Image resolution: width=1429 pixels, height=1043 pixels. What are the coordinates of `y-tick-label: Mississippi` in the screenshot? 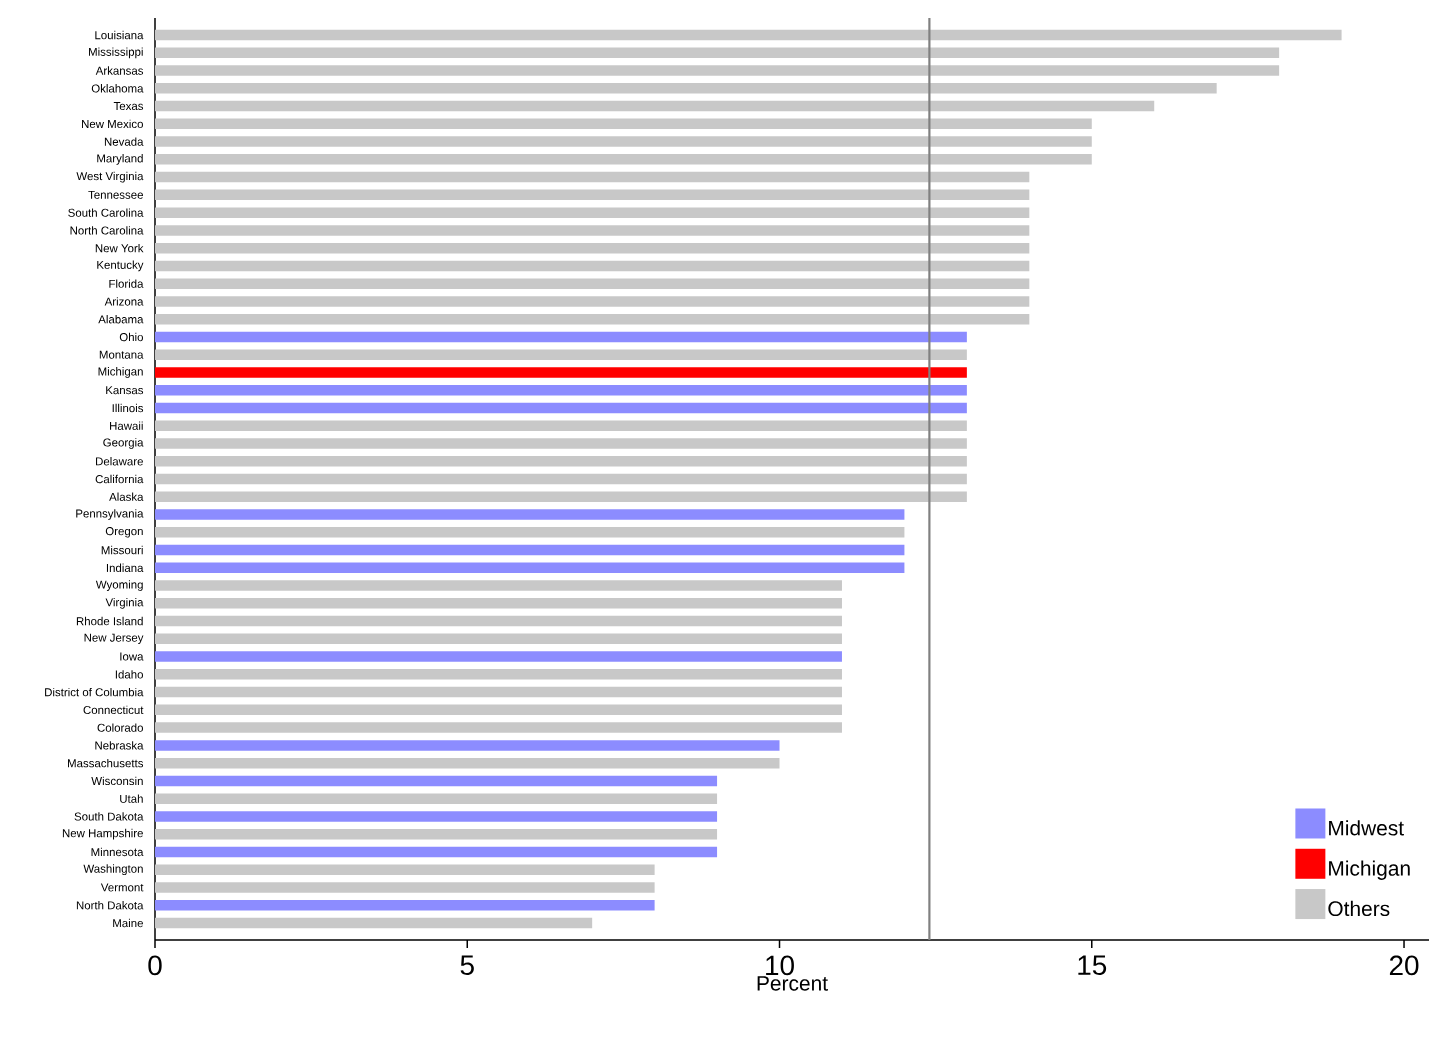 It's located at (116, 53).